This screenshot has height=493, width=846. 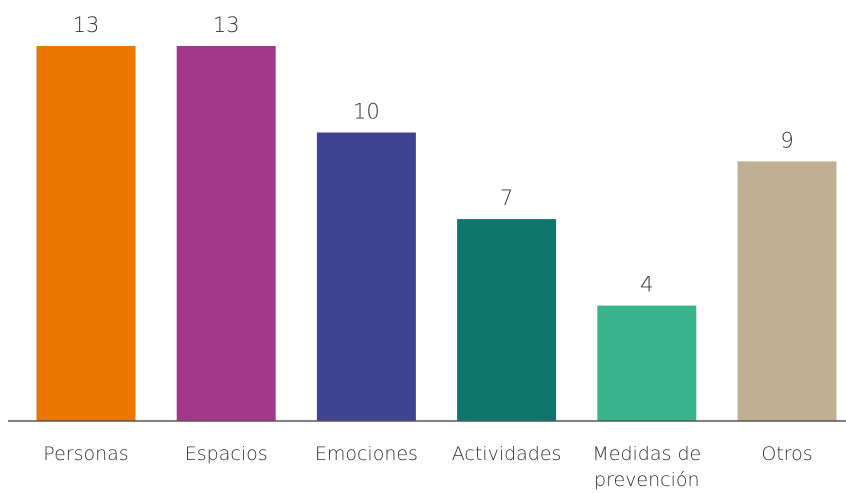 What do you see at coordinates (646, 285) in the screenshot?
I see `value-label-4: 4` at bounding box center [646, 285].